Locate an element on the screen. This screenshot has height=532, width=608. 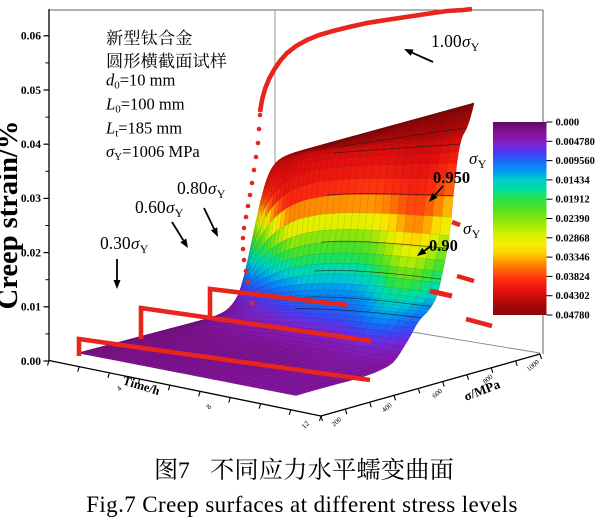
svg-text: 0.30 is located at coordinates (115, 243).